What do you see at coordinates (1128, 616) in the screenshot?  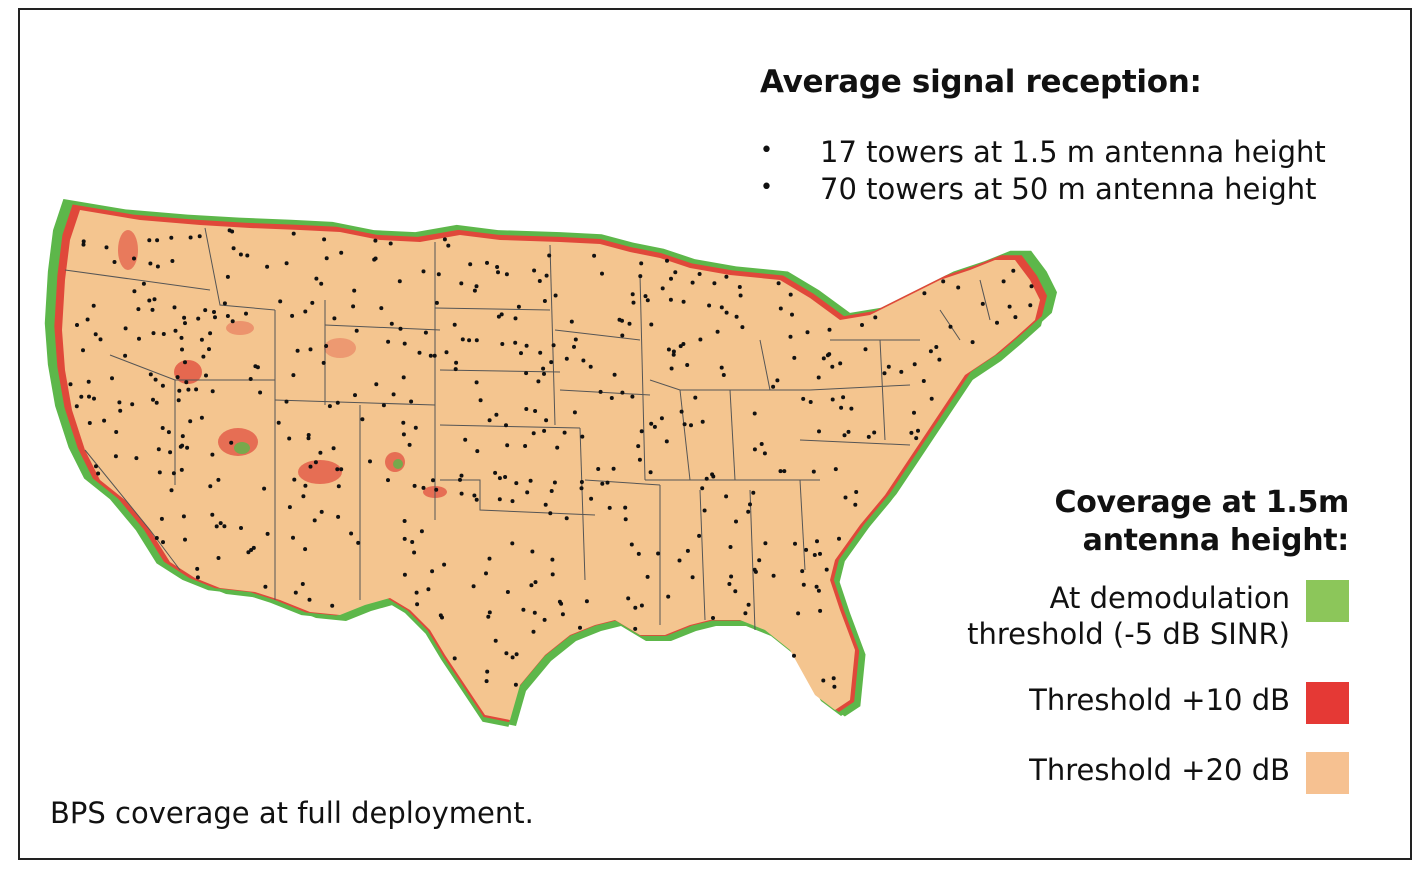 I see `legend-label: At demodulation threshold (-5 dB SINR)` at bounding box center [1128, 616].